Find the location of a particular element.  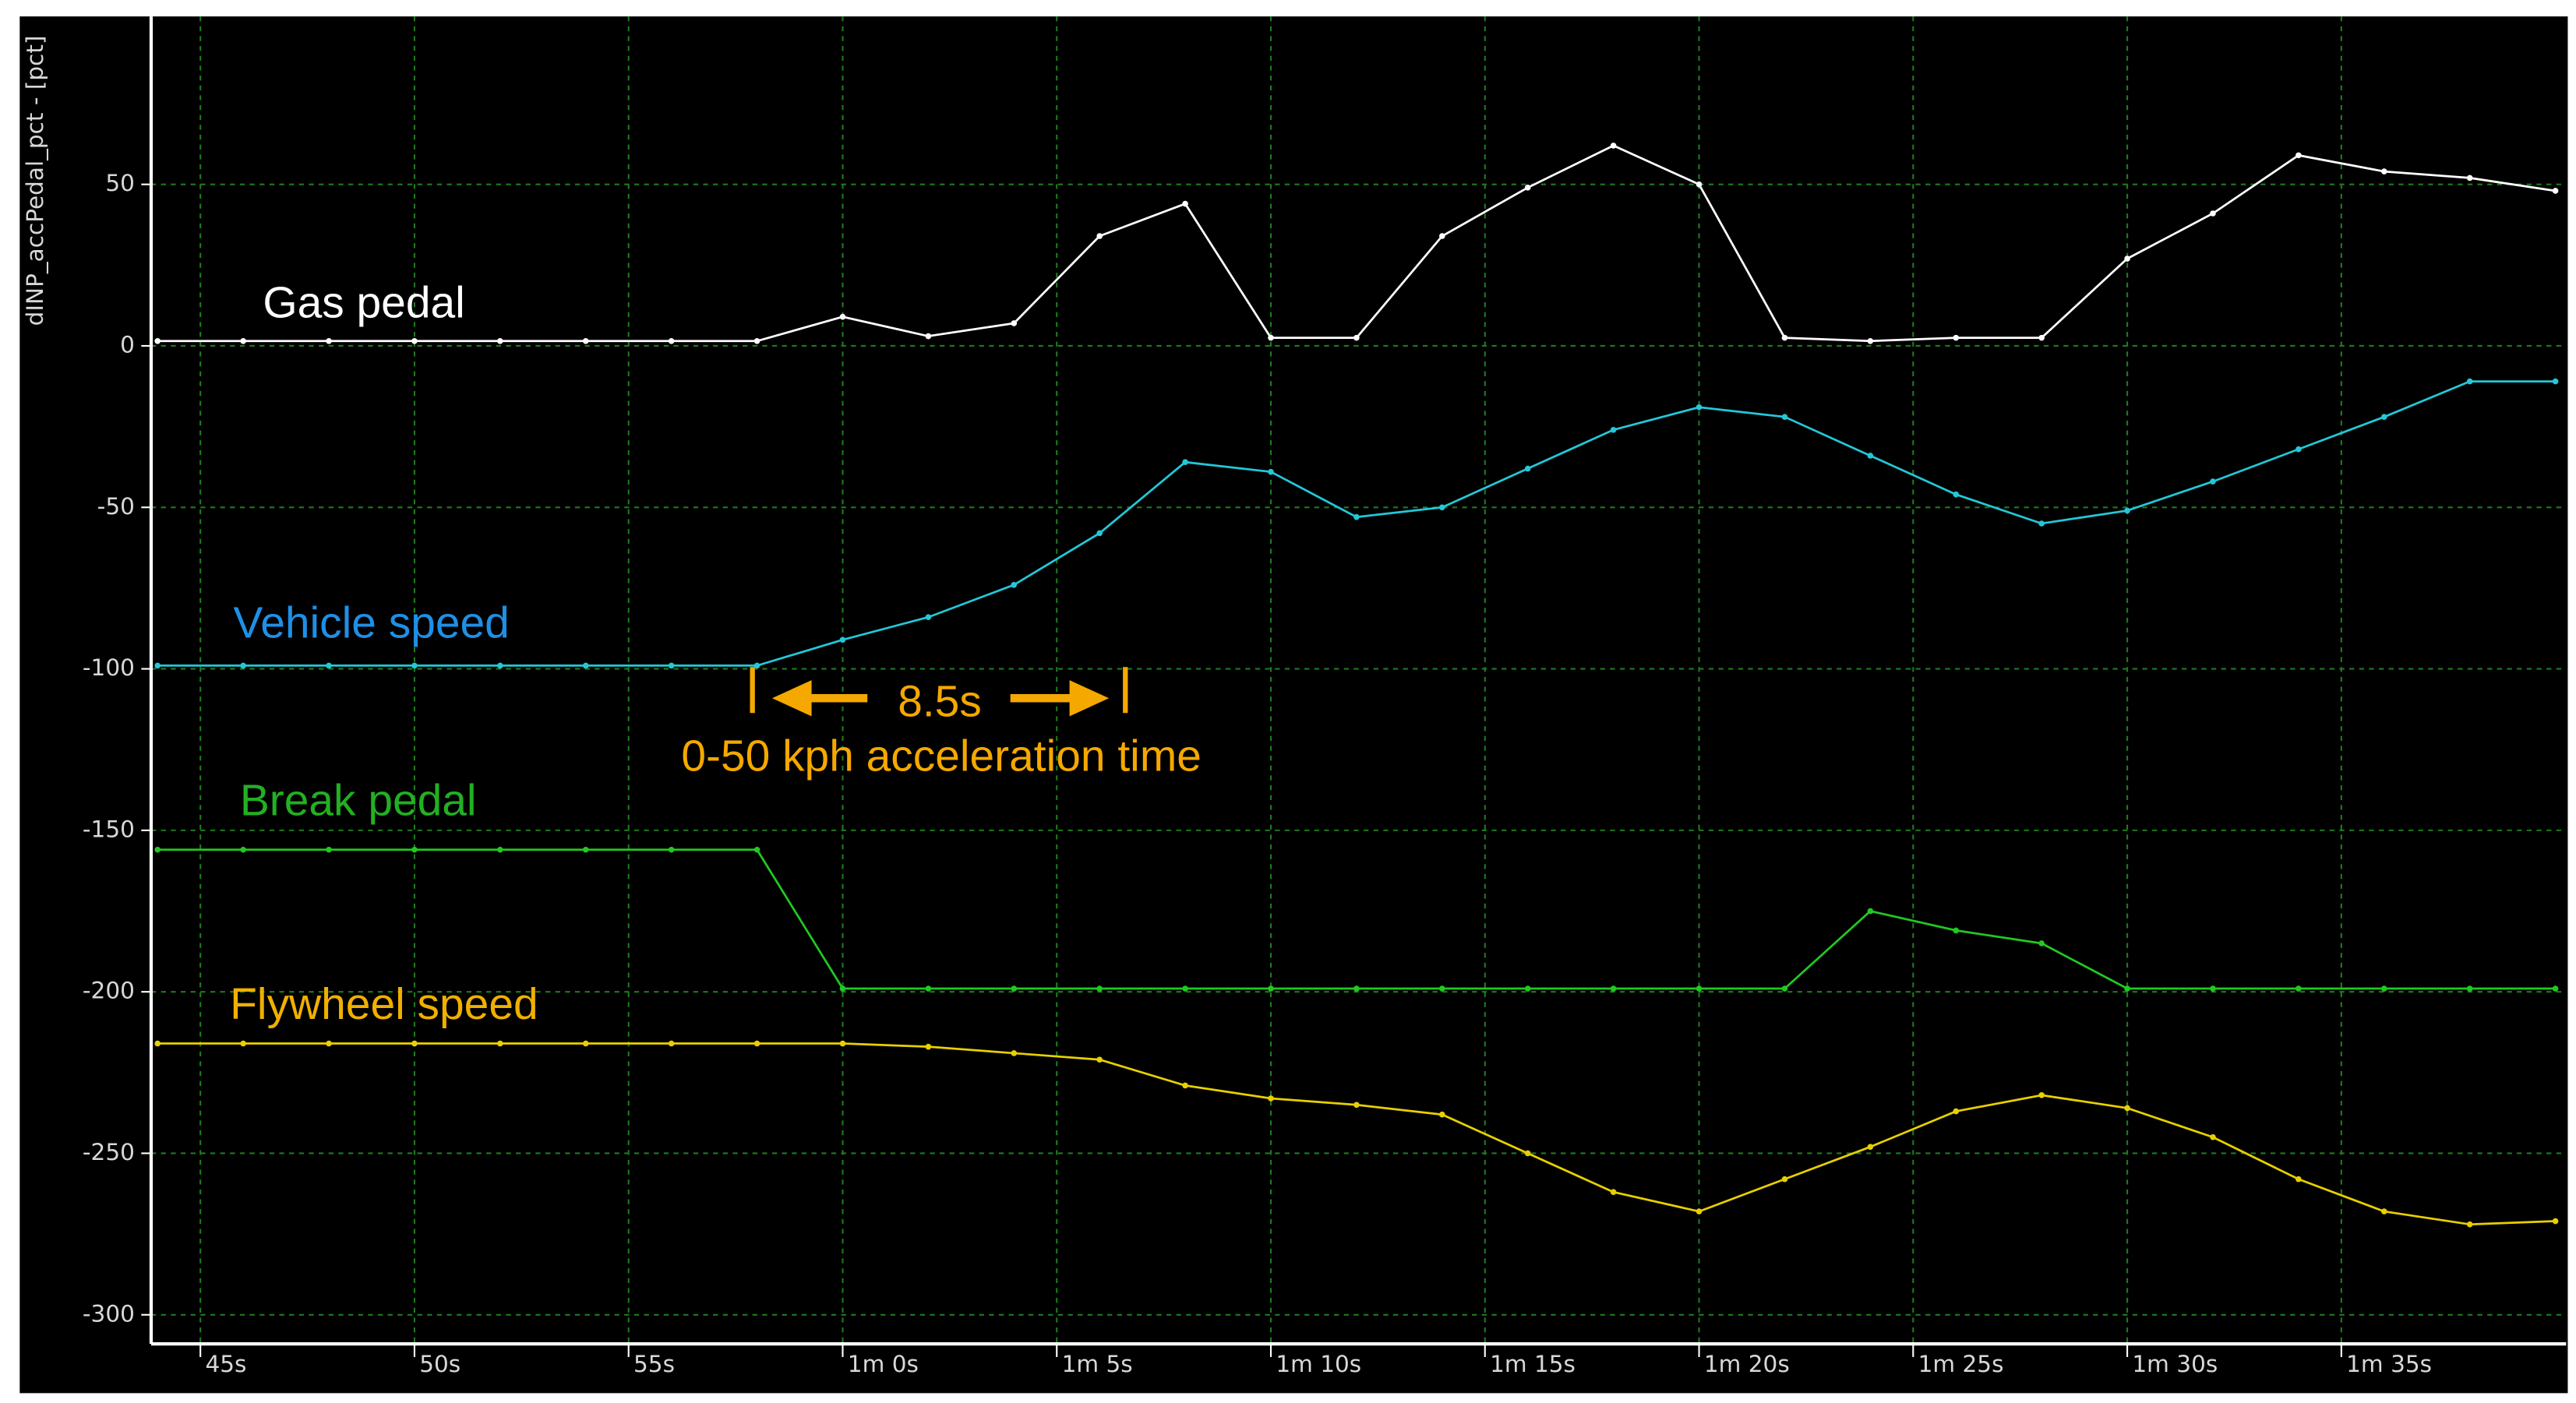

x-tick-label: 1m 0s is located at coordinates (883, 1364).